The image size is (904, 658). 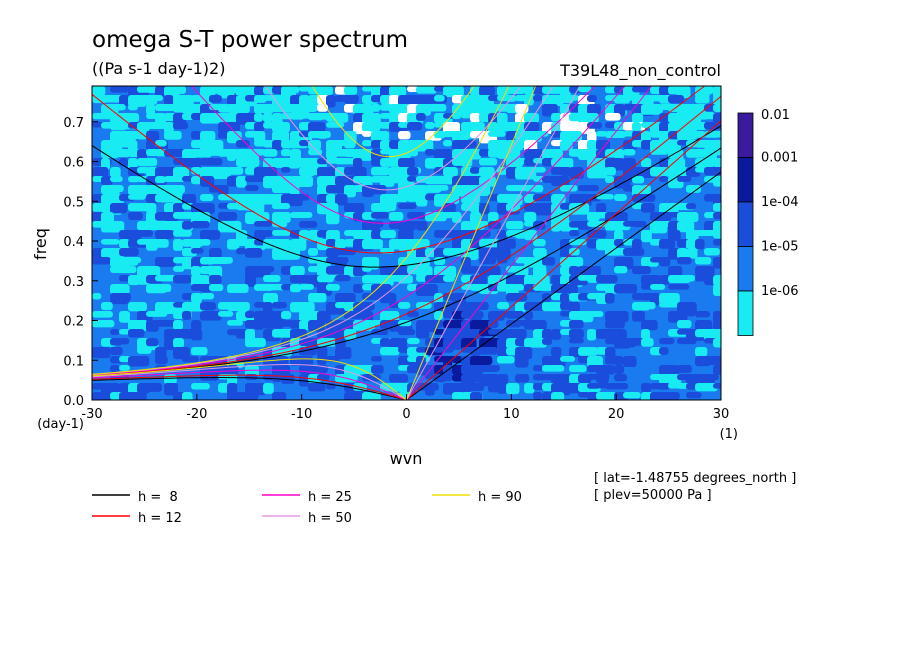 What do you see at coordinates (563, 285) in the screenshot?
I see `kelvin-wave-h8` at bounding box center [563, 285].